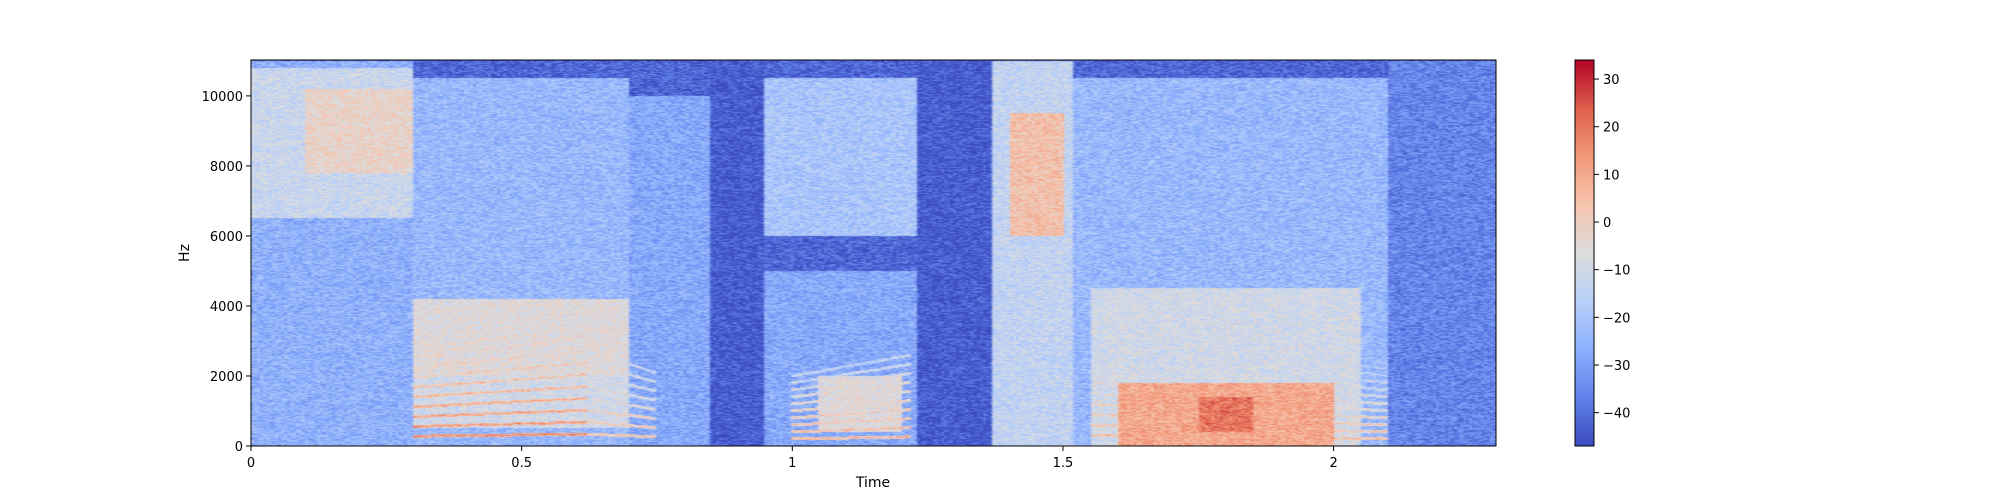  I want to click on colorbar-frame, so click(1584, 253).